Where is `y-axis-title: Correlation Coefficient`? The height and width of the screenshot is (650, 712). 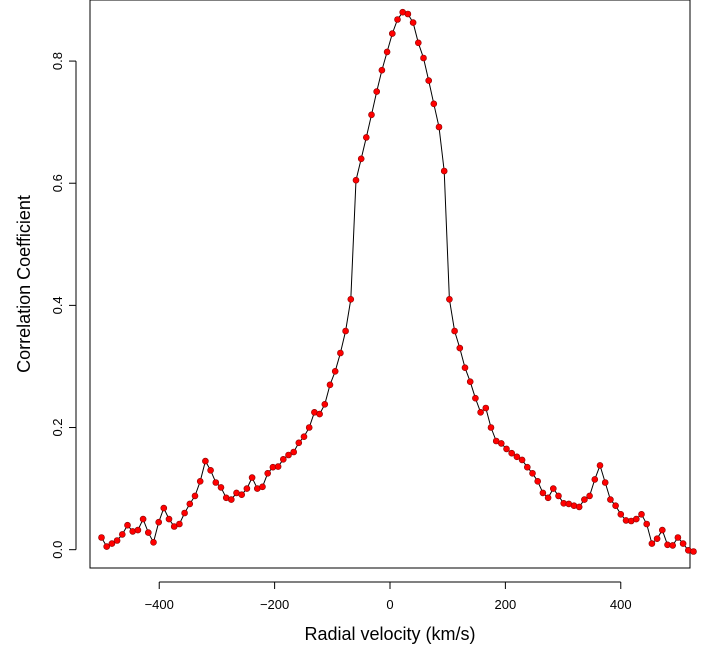 y-axis-title: Correlation Coefficient is located at coordinates (24, 284).